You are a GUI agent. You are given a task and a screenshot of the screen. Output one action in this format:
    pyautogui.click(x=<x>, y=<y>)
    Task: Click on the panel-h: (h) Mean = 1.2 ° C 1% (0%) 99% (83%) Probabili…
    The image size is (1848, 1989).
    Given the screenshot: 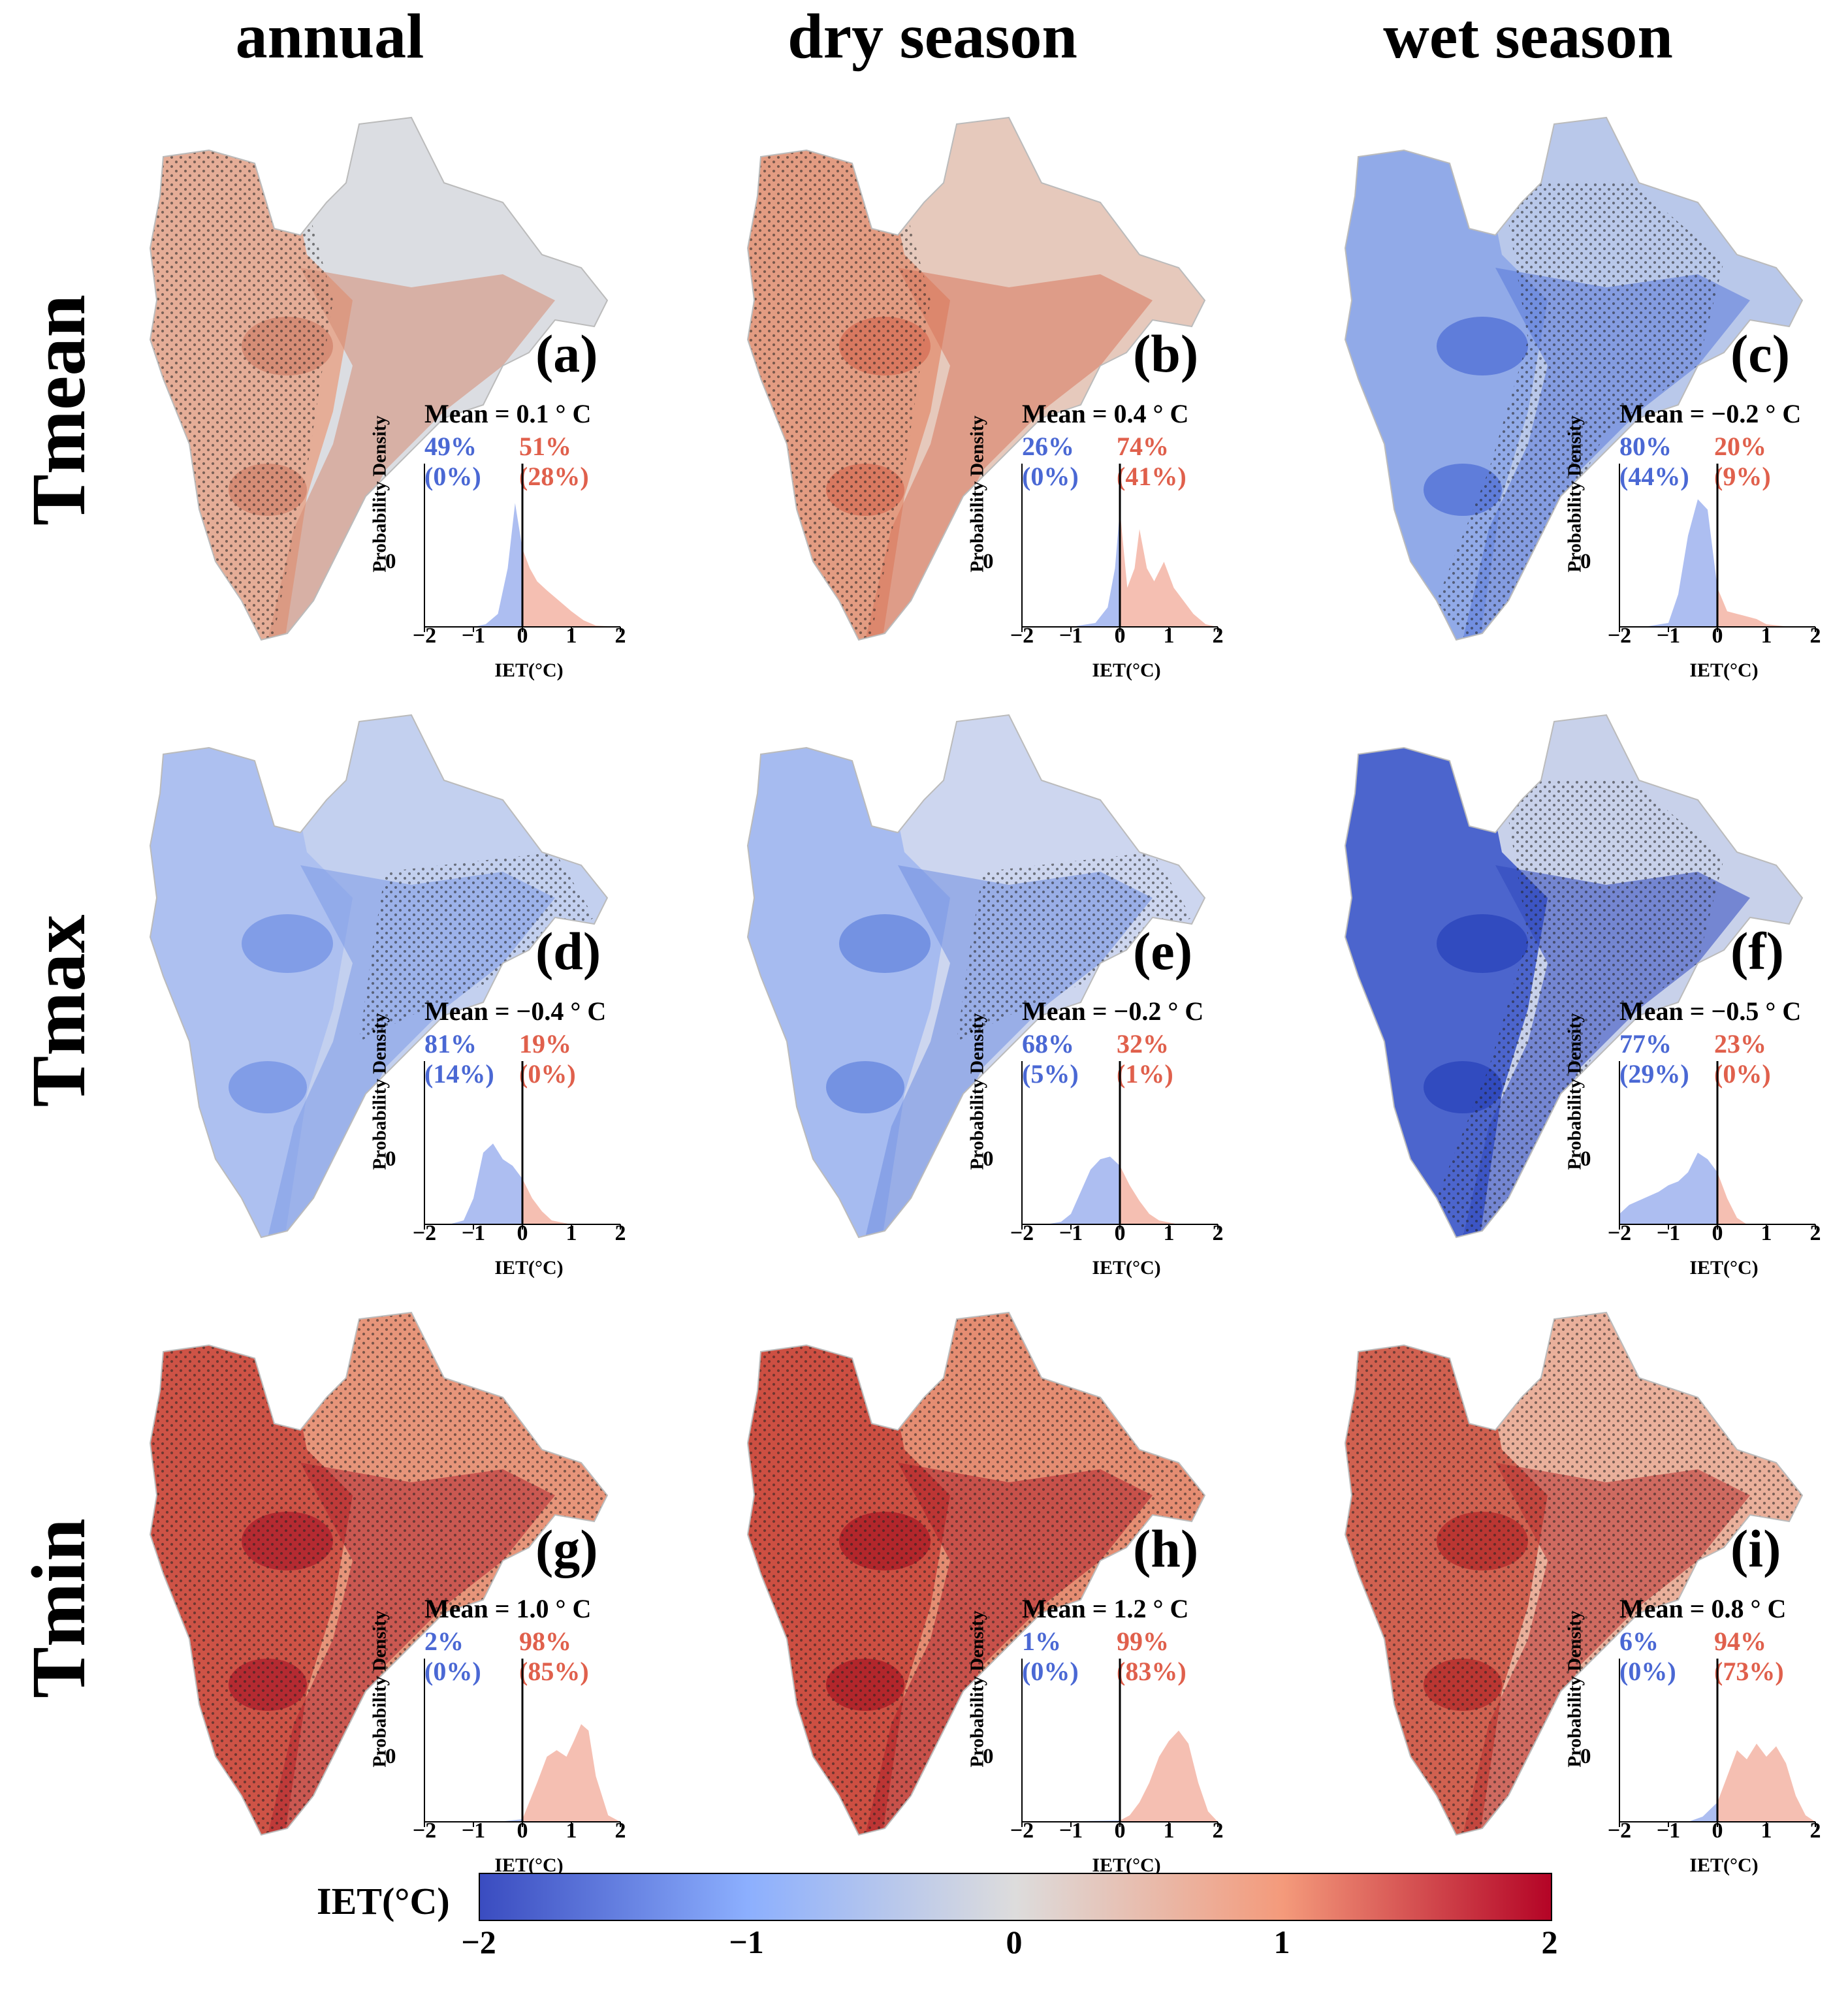 What is the action you would take?
    pyautogui.click(x=1002, y=1587)
    